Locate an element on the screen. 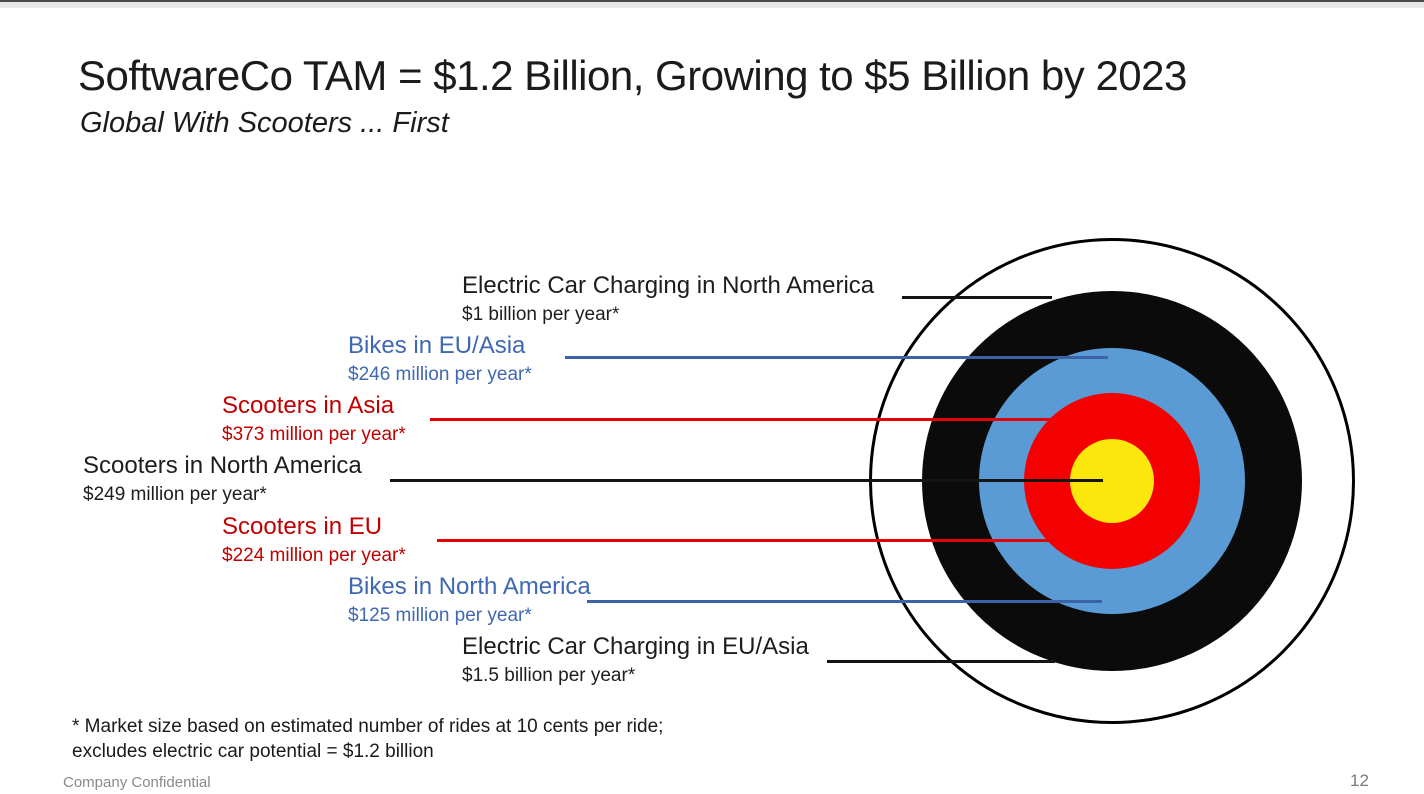  market-size: $1.5 billion per year* is located at coordinates (549, 675).